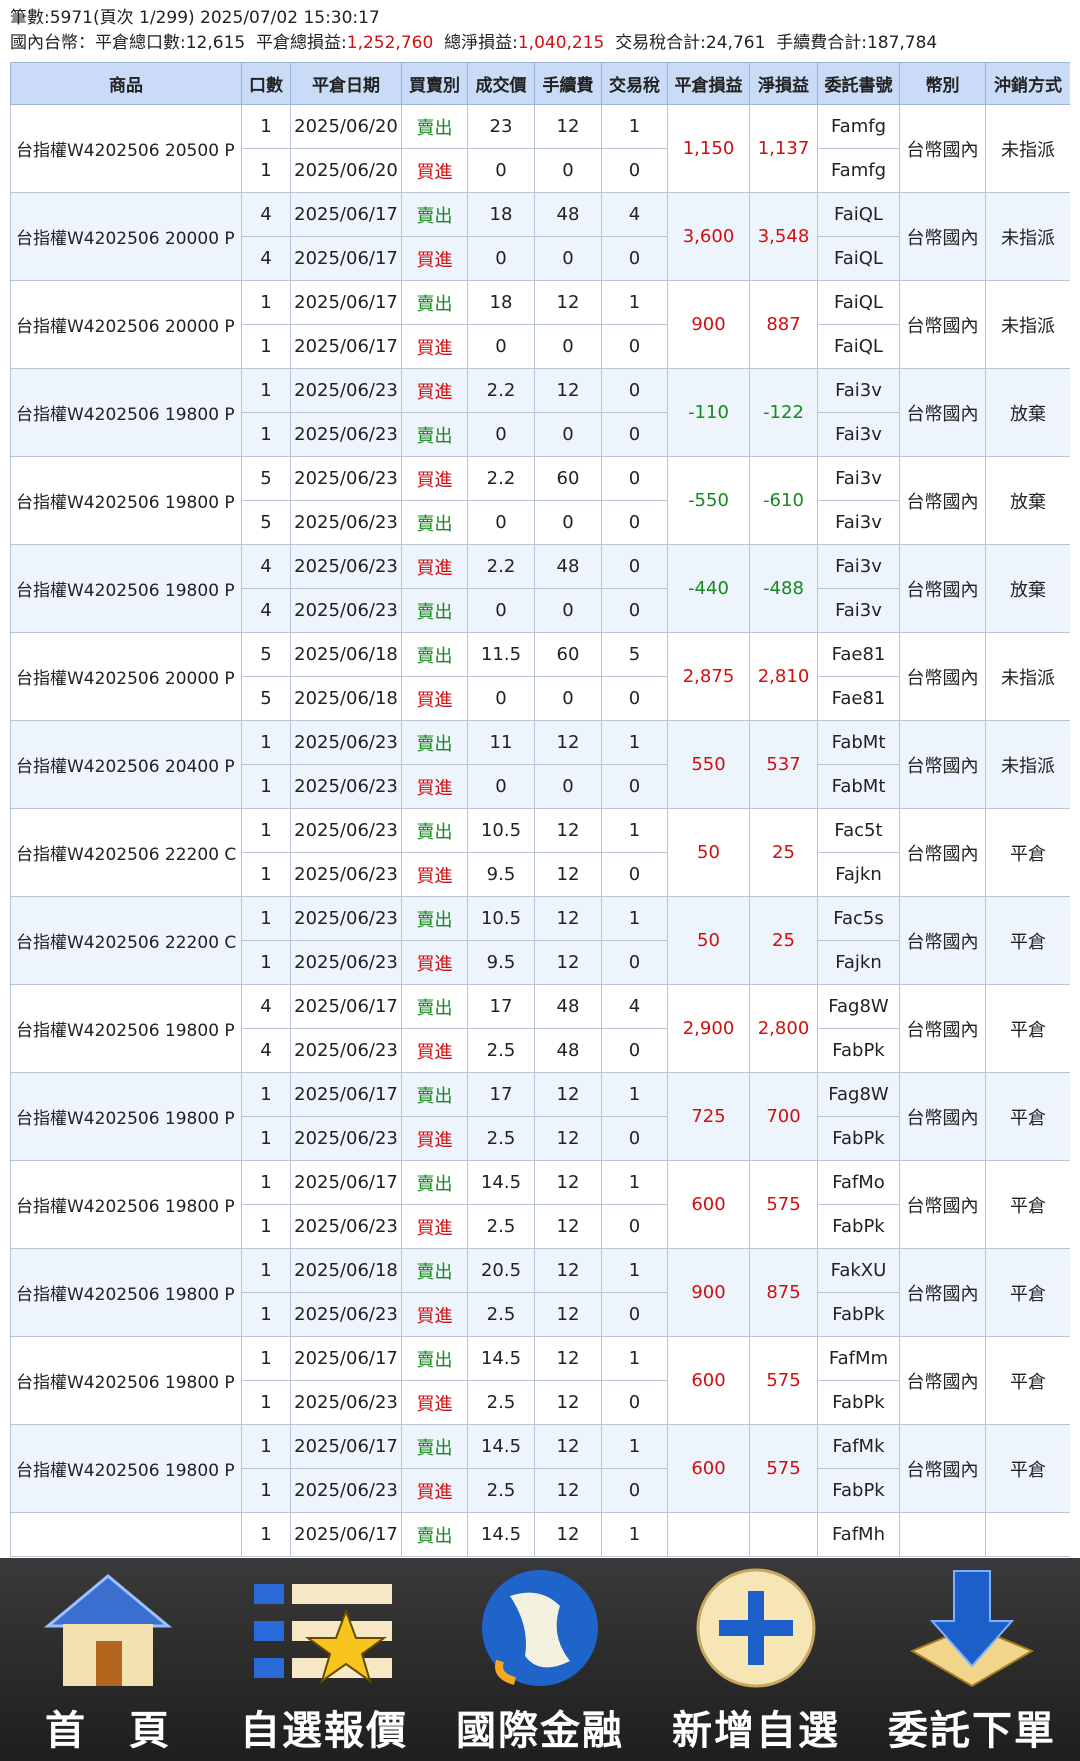  I want to click on order-no: Fac5t, so click(858, 830).